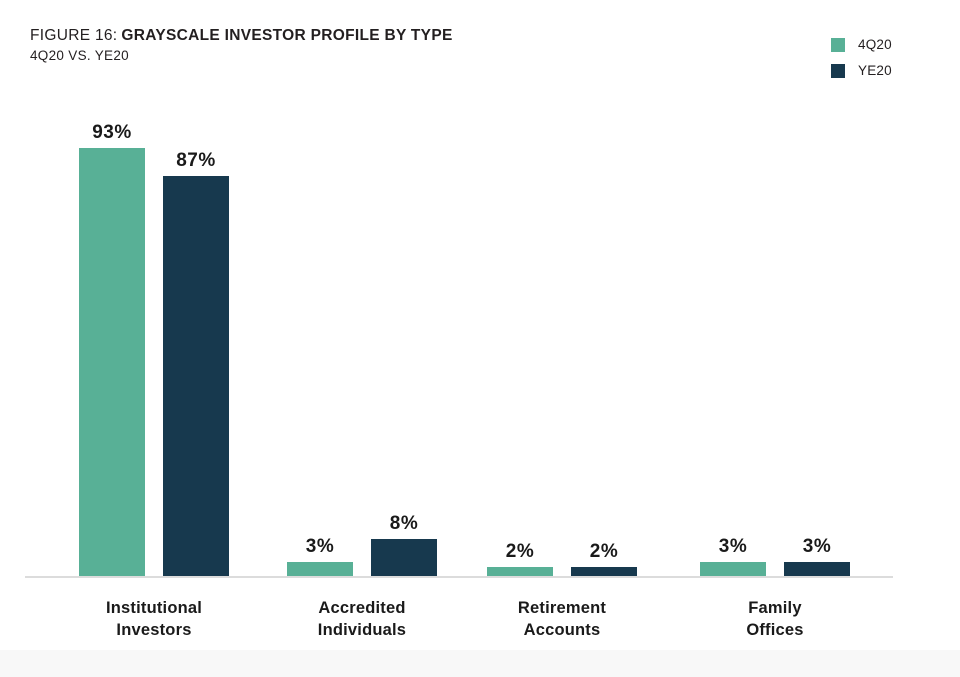  Describe the element at coordinates (362, 545) in the screenshot. I see `bar-group: 3% 8%` at that location.